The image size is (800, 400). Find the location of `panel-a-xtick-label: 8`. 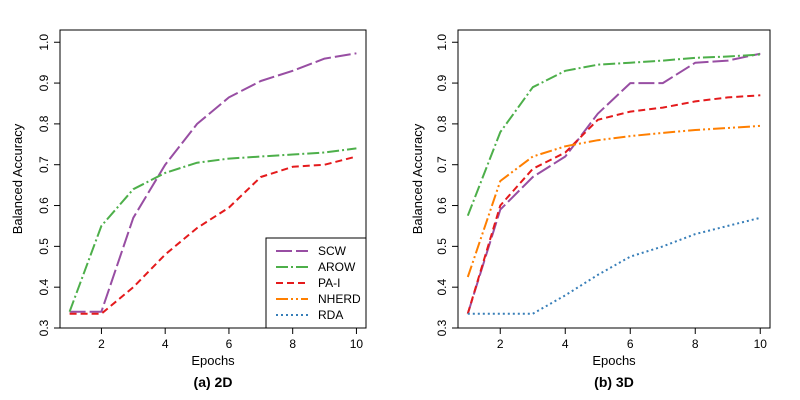

panel-a-xtick-label: 8 is located at coordinates (292, 344).